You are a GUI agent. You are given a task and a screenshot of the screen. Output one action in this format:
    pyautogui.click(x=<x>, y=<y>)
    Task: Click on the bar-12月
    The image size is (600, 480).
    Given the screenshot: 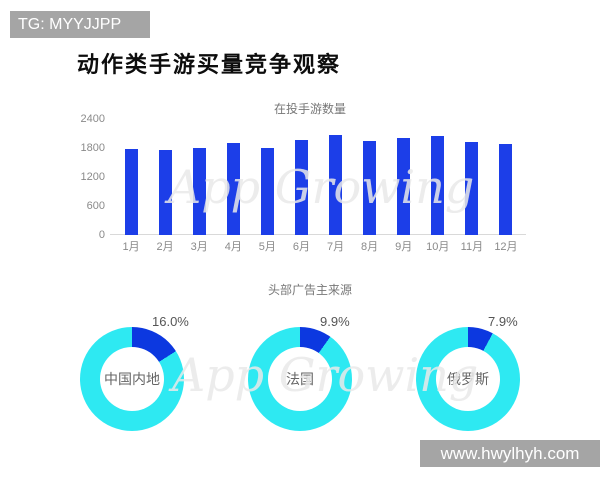 What is the action you would take?
    pyautogui.click(x=506, y=189)
    